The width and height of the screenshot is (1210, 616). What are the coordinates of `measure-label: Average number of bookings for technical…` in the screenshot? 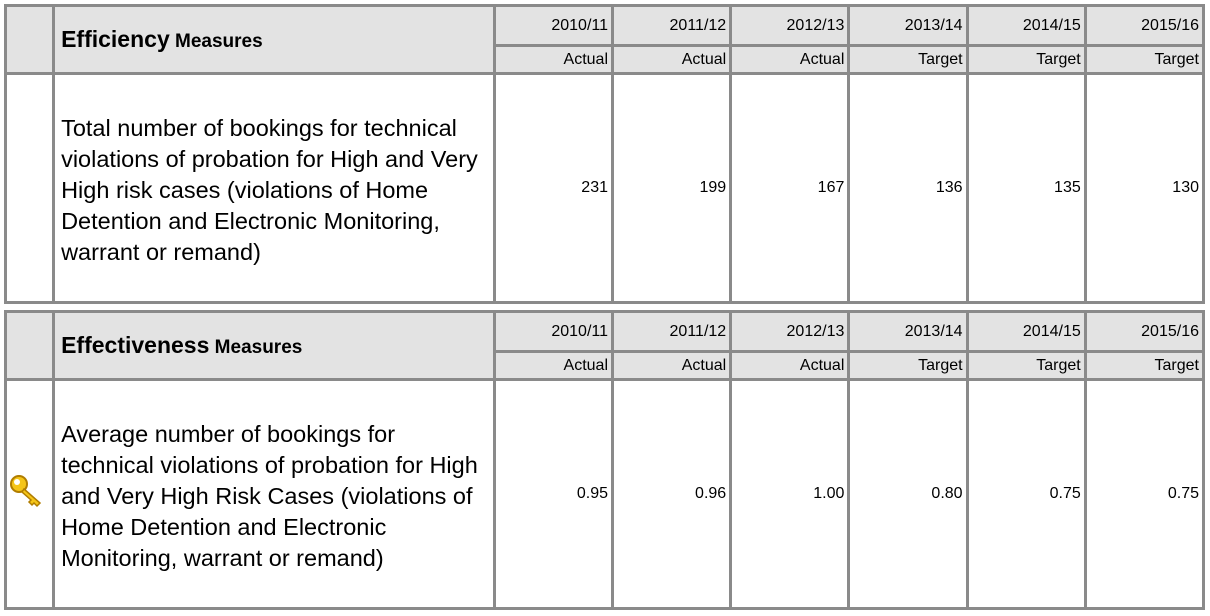 It's located at (274, 494).